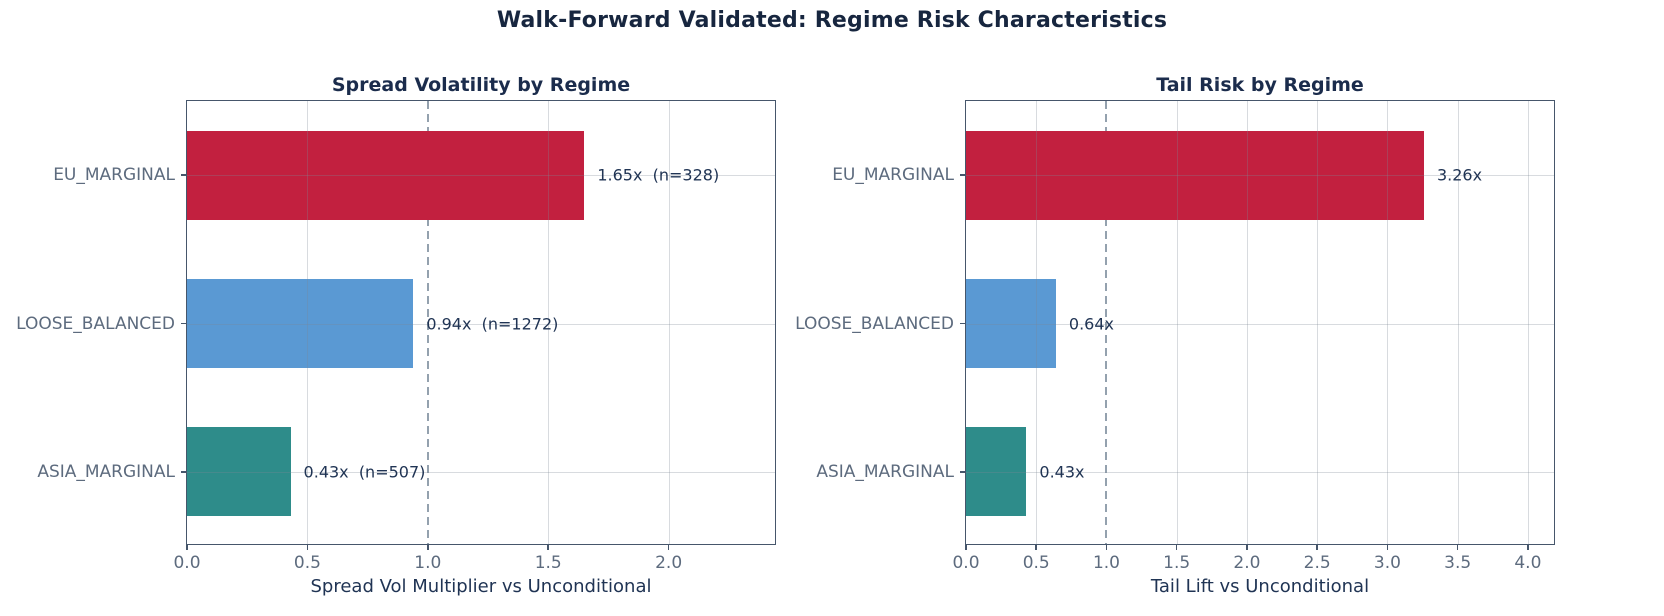 Image resolution: width=1664 pixels, height=616 pixels. Describe the element at coordinates (1260, 85) in the screenshot. I see `subplot-title: Tail Risk by Regime` at that location.